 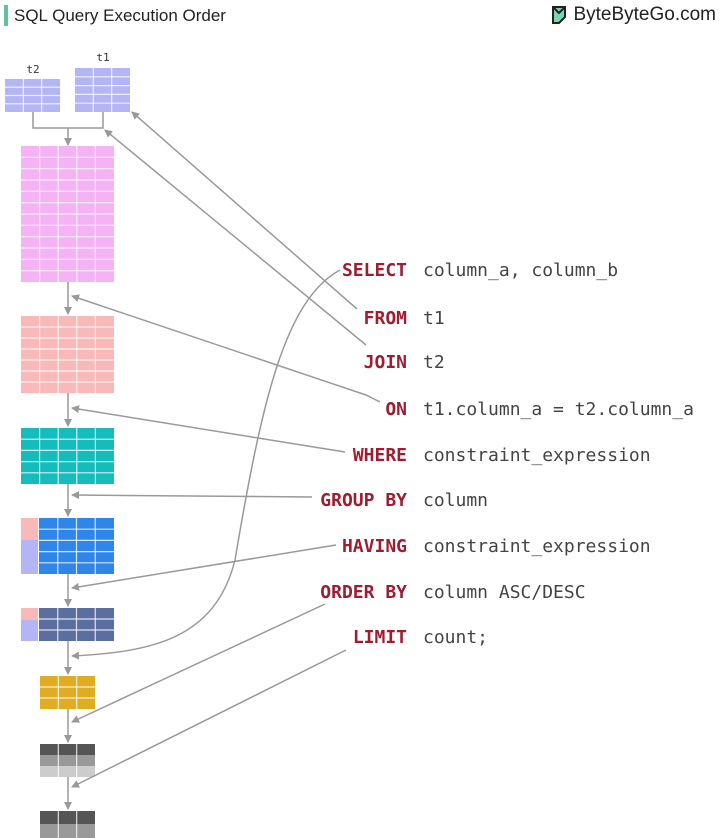 What do you see at coordinates (363, 500) in the screenshot?
I see `sql-keyword: GROUP BY` at bounding box center [363, 500].